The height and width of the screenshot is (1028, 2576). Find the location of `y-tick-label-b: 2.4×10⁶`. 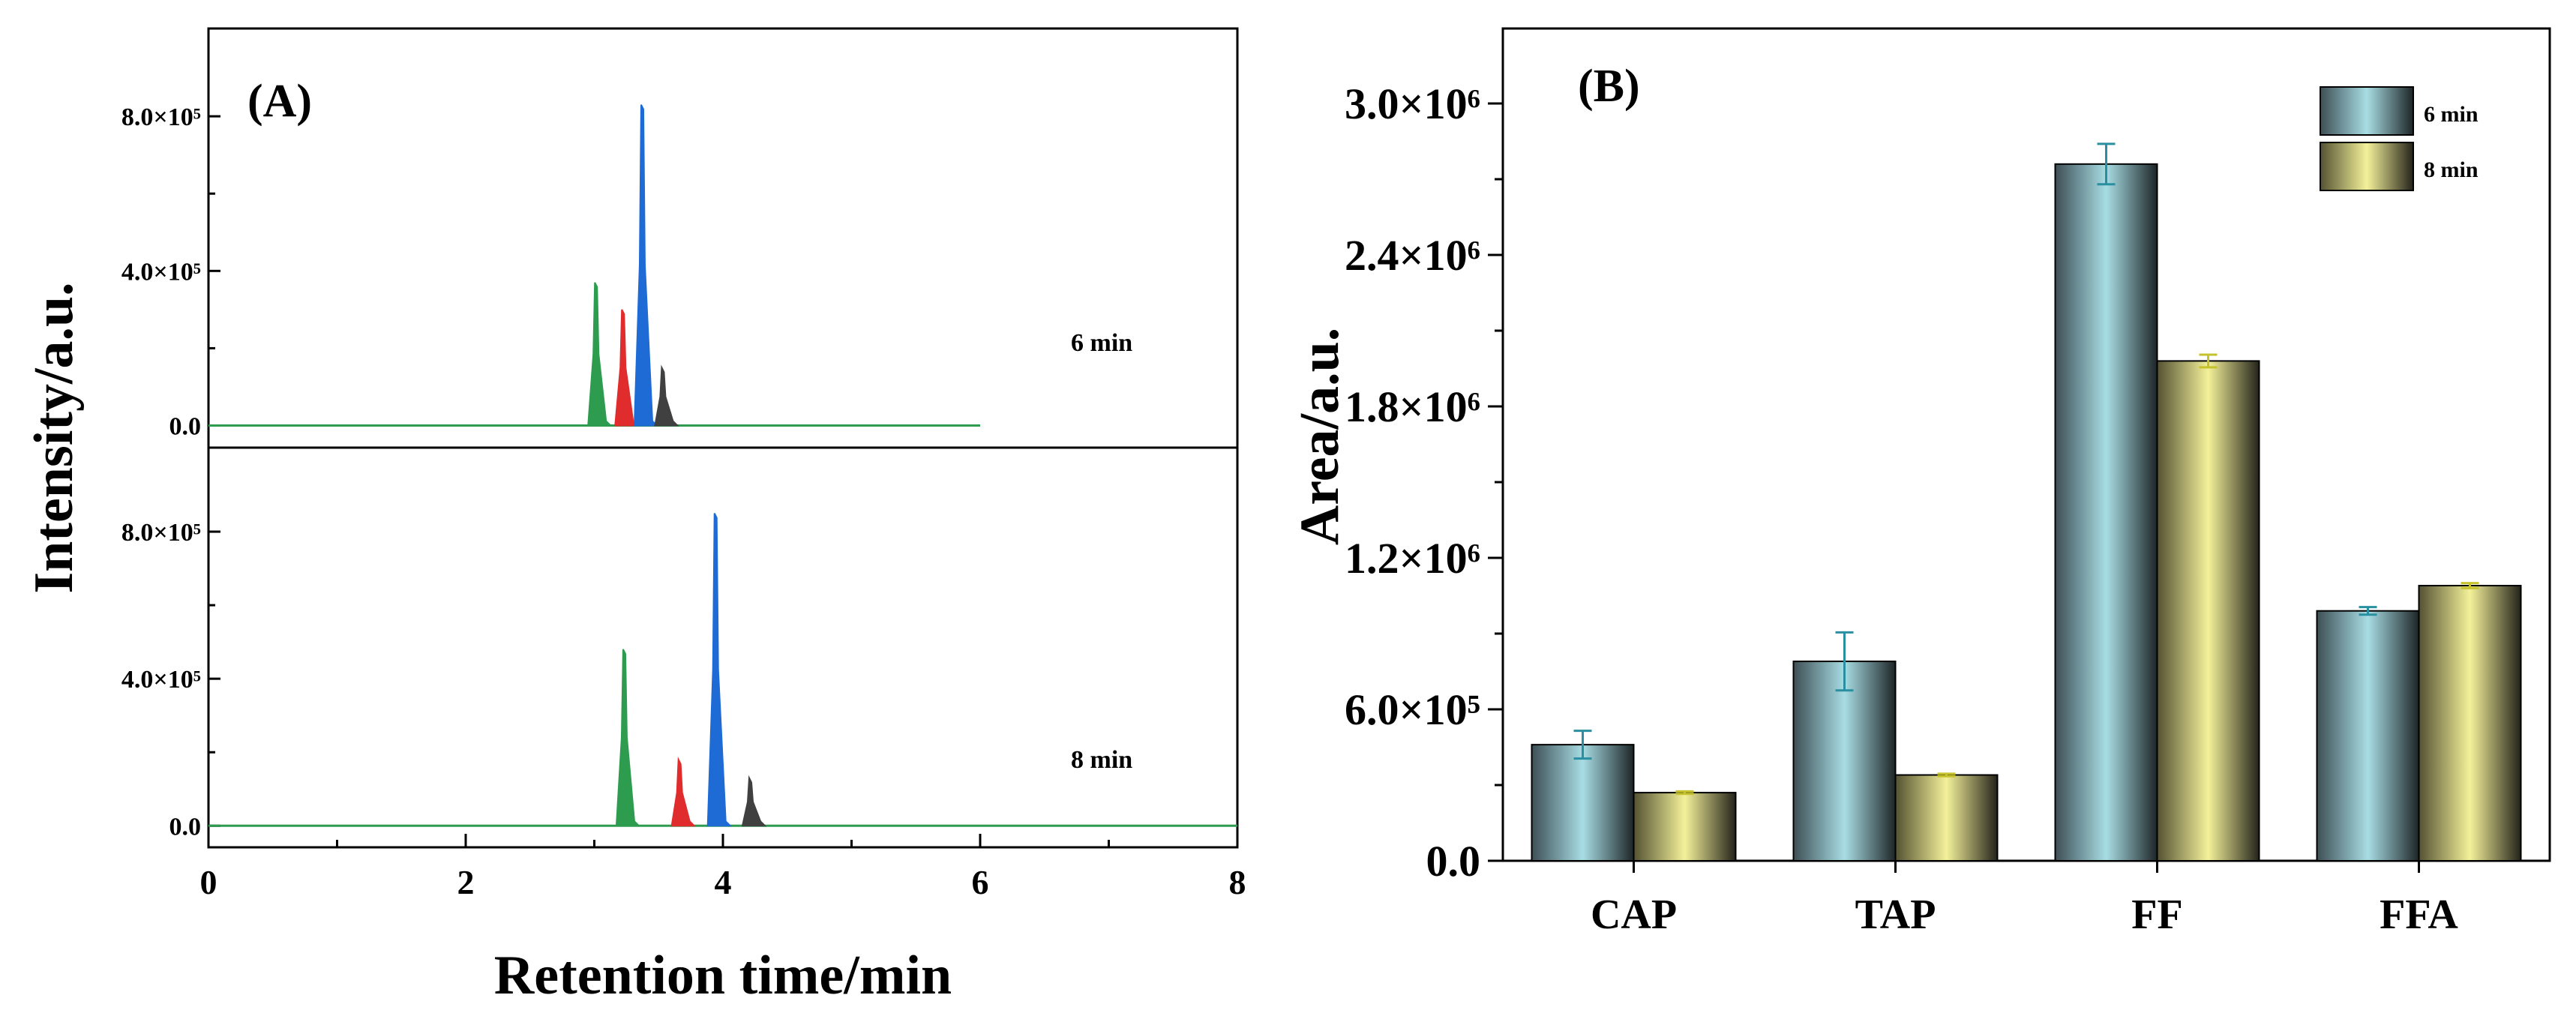

y-tick-label-b: 2.4×10⁶ is located at coordinates (1413, 255).